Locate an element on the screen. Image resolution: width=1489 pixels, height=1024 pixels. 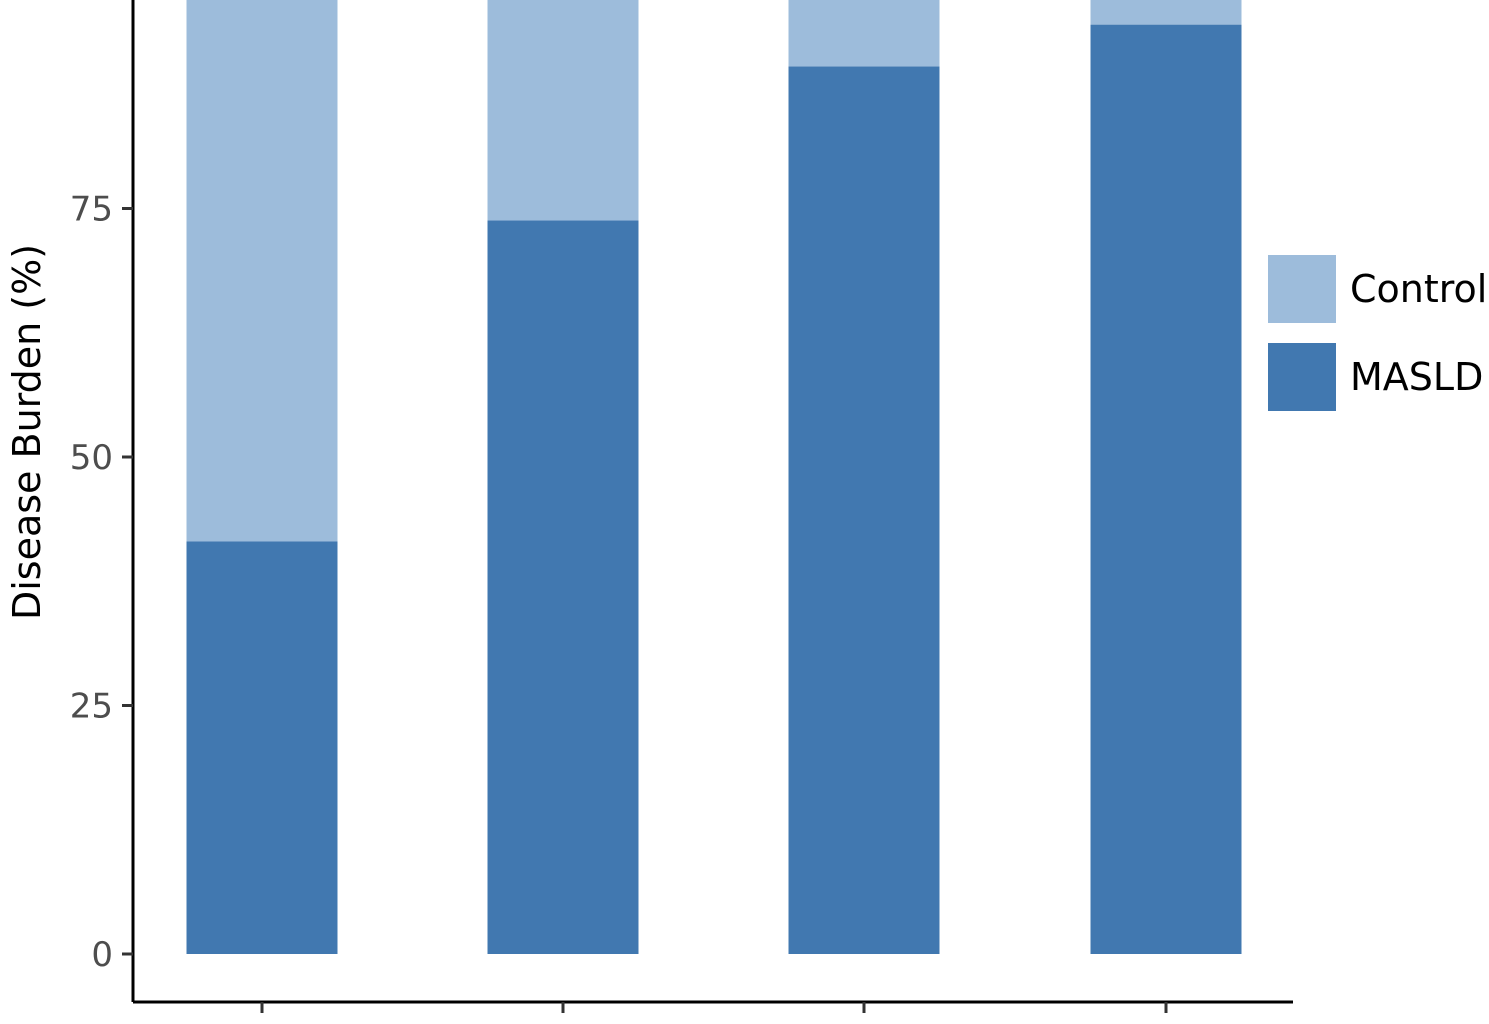
legend-label-masld: MASLD is located at coordinates (1416, 377).